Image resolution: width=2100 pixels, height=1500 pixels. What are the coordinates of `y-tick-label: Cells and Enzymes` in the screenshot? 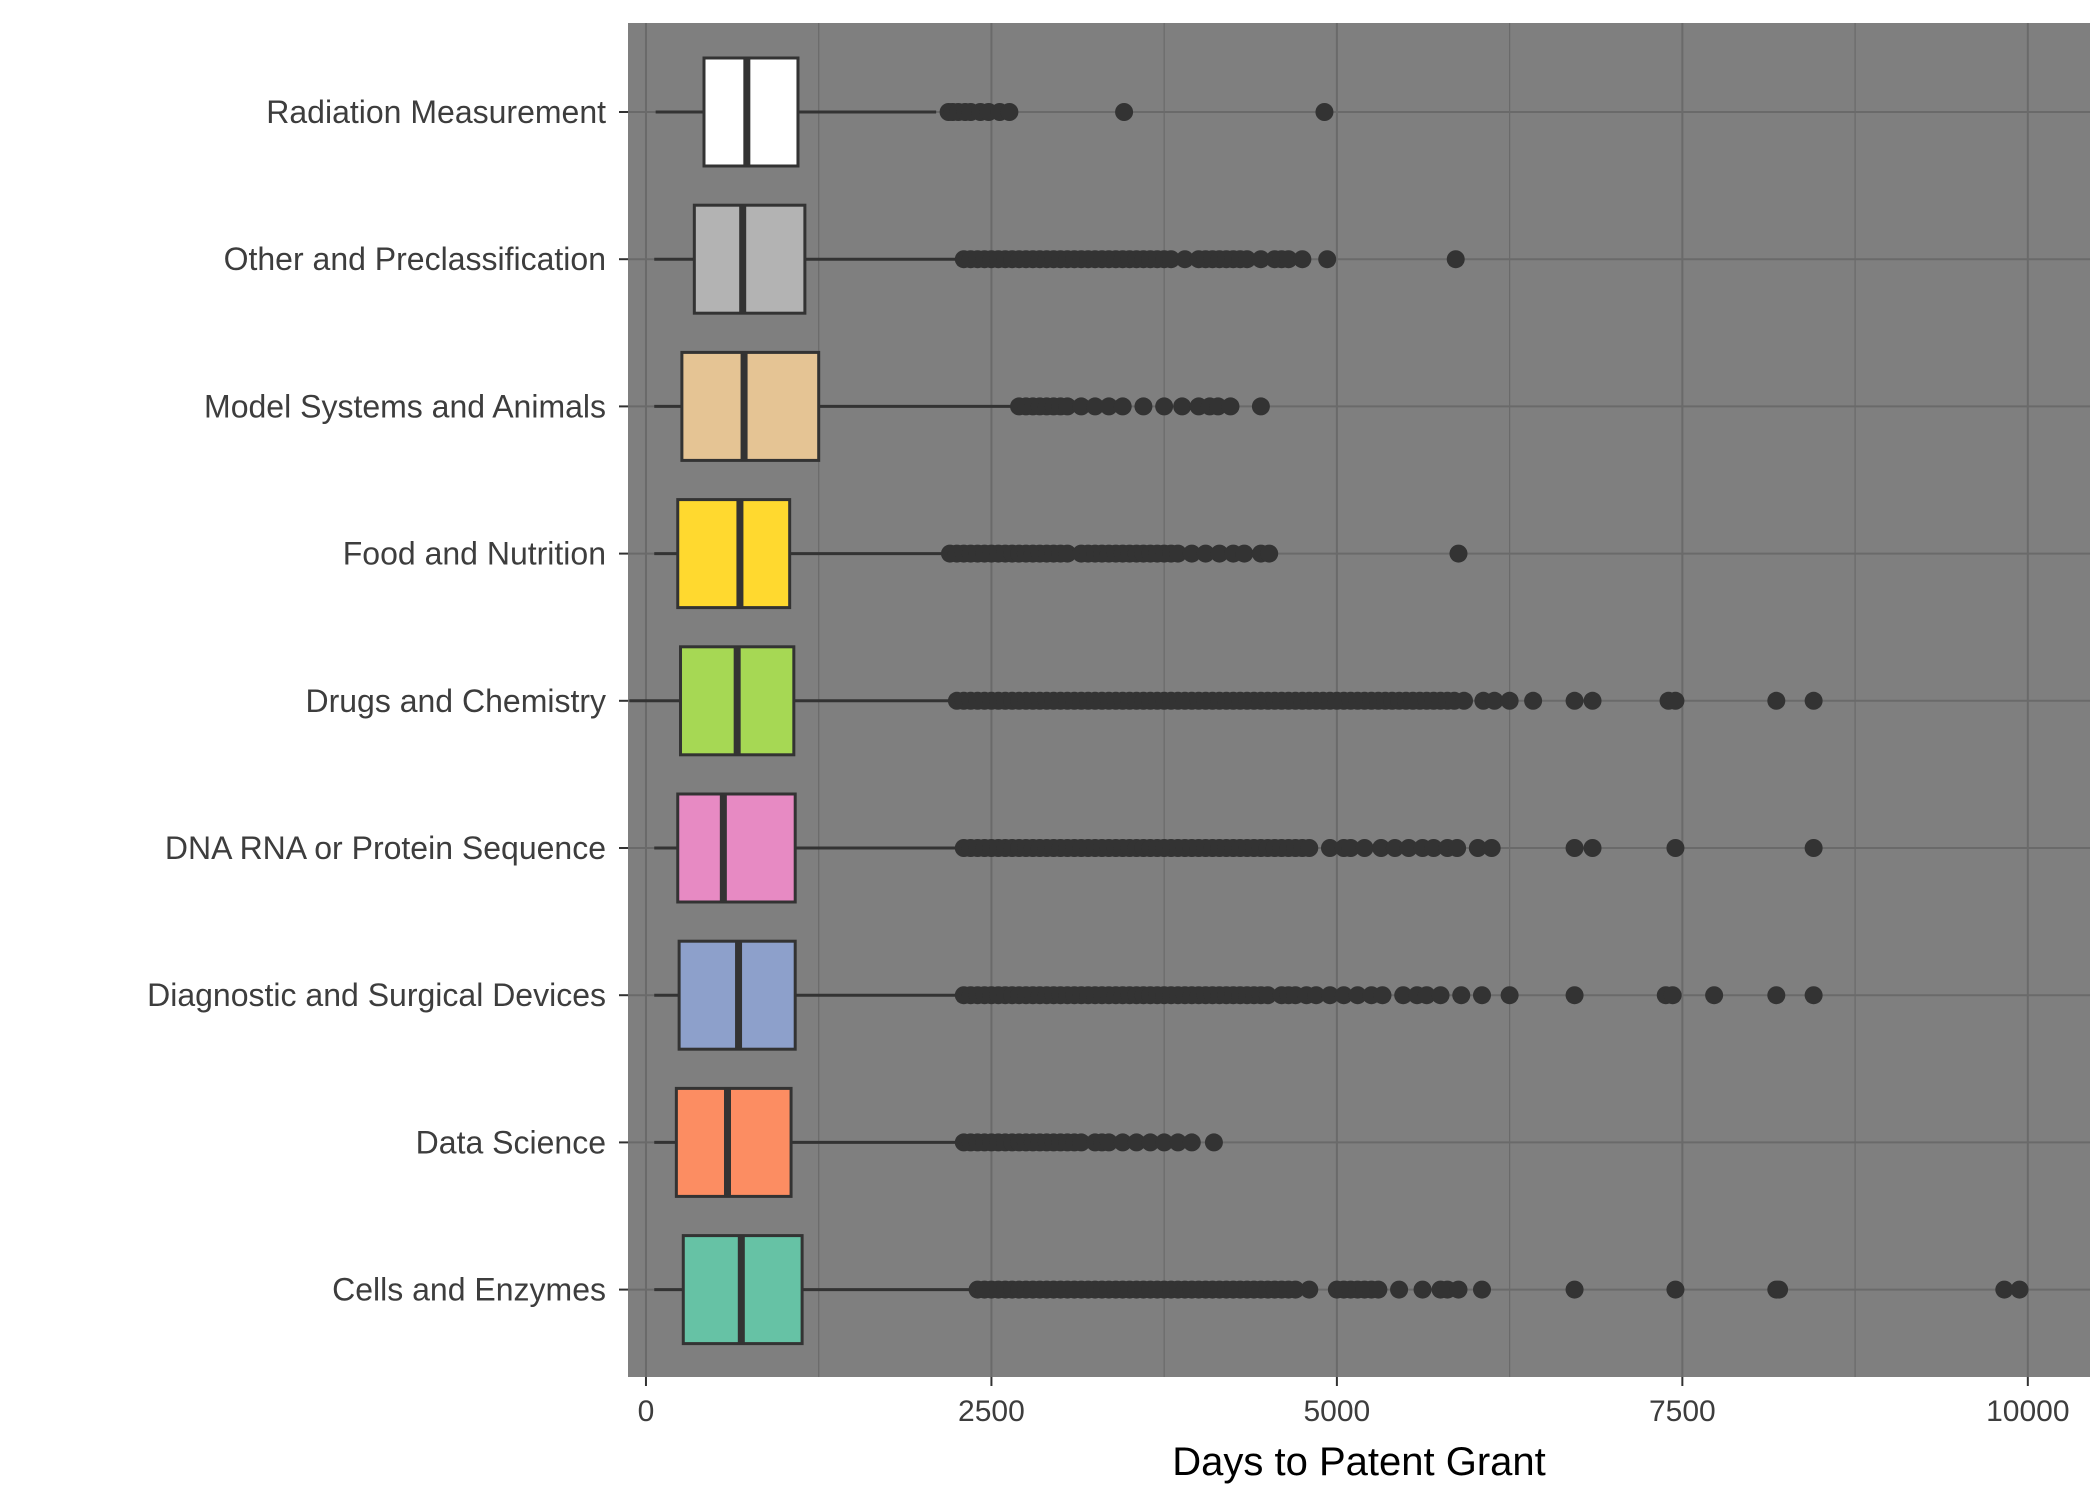 It's located at (469, 1290).